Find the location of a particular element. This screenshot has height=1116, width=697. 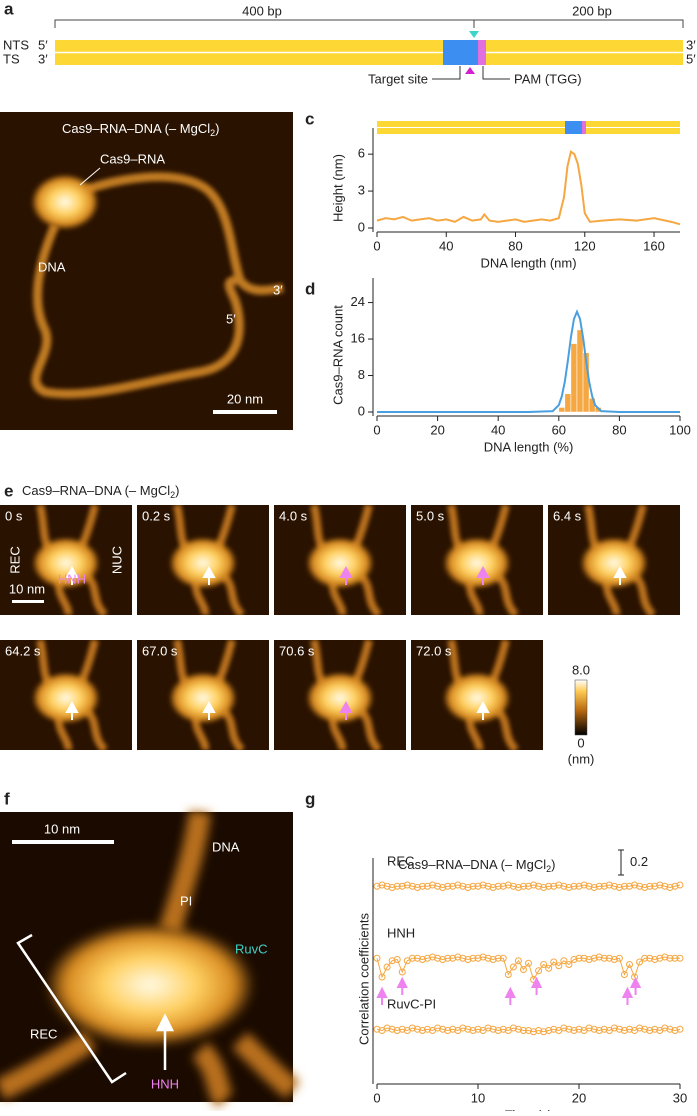

series-label: HNH is located at coordinates (401, 932).